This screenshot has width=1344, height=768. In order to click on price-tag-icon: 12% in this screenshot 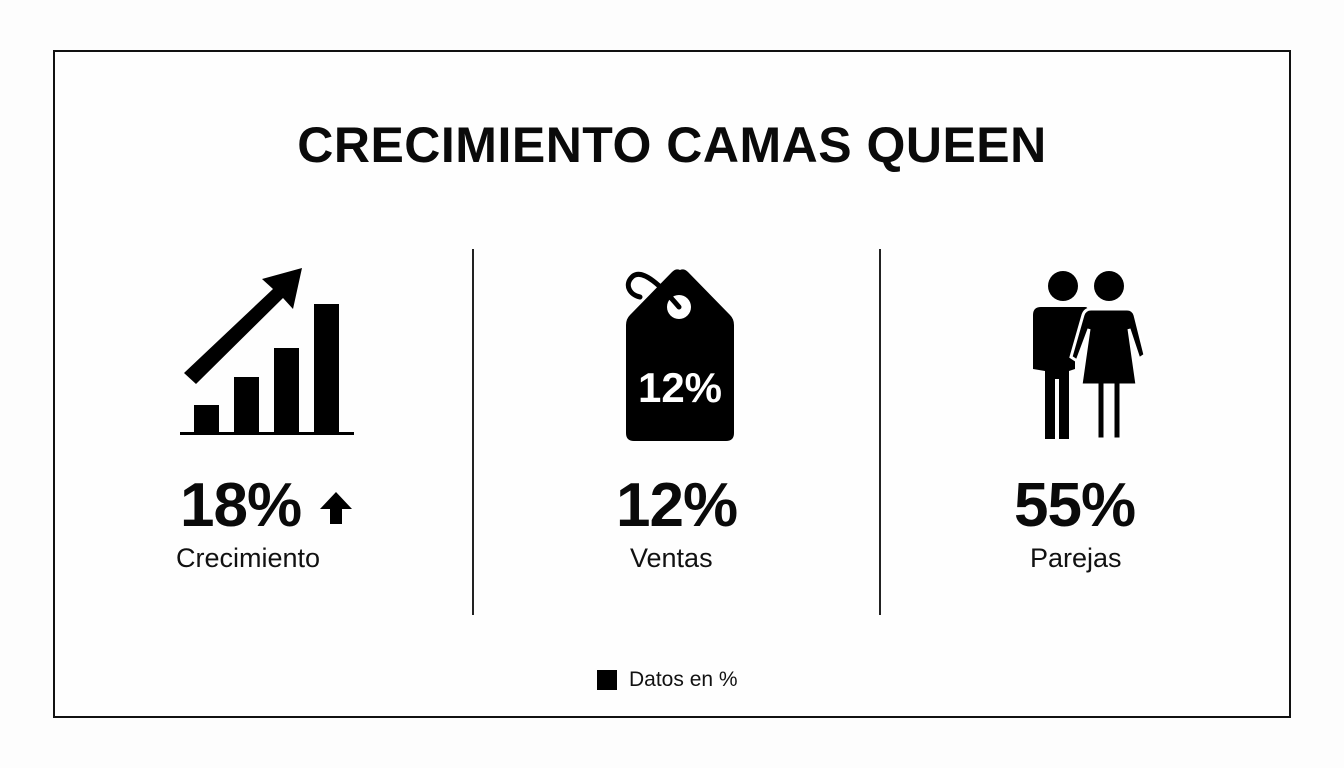, I will do `click(680, 357)`.